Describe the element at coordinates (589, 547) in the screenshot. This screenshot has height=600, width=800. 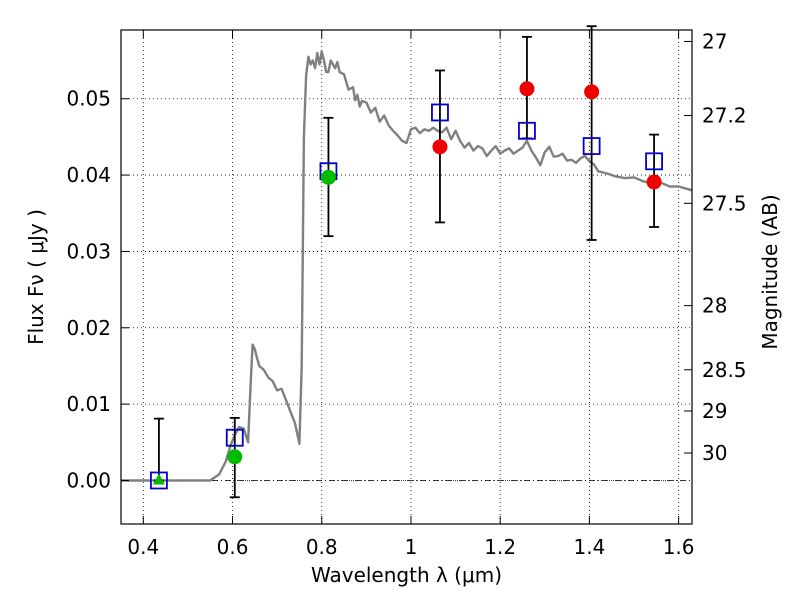
I see `x-tick-label: 1.4` at that location.